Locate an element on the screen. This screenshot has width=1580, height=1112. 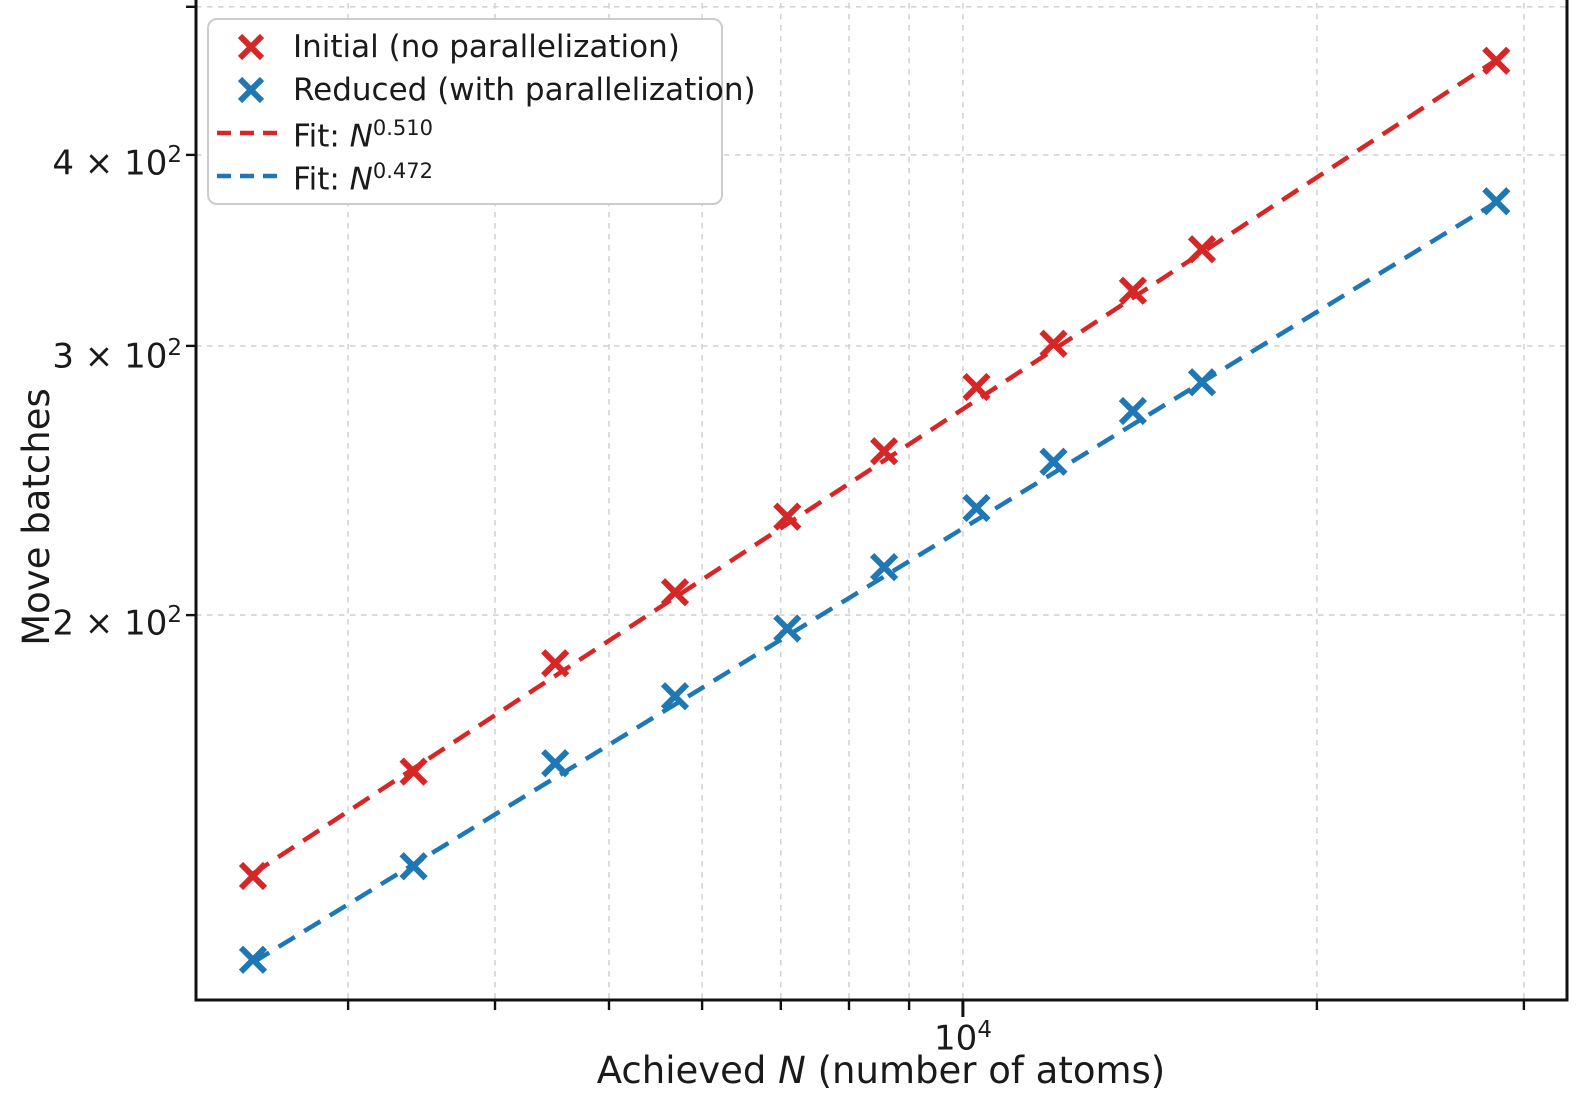
legend-item-fit-reduced: Fit: N0.472 is located at coordinates (465, 176).